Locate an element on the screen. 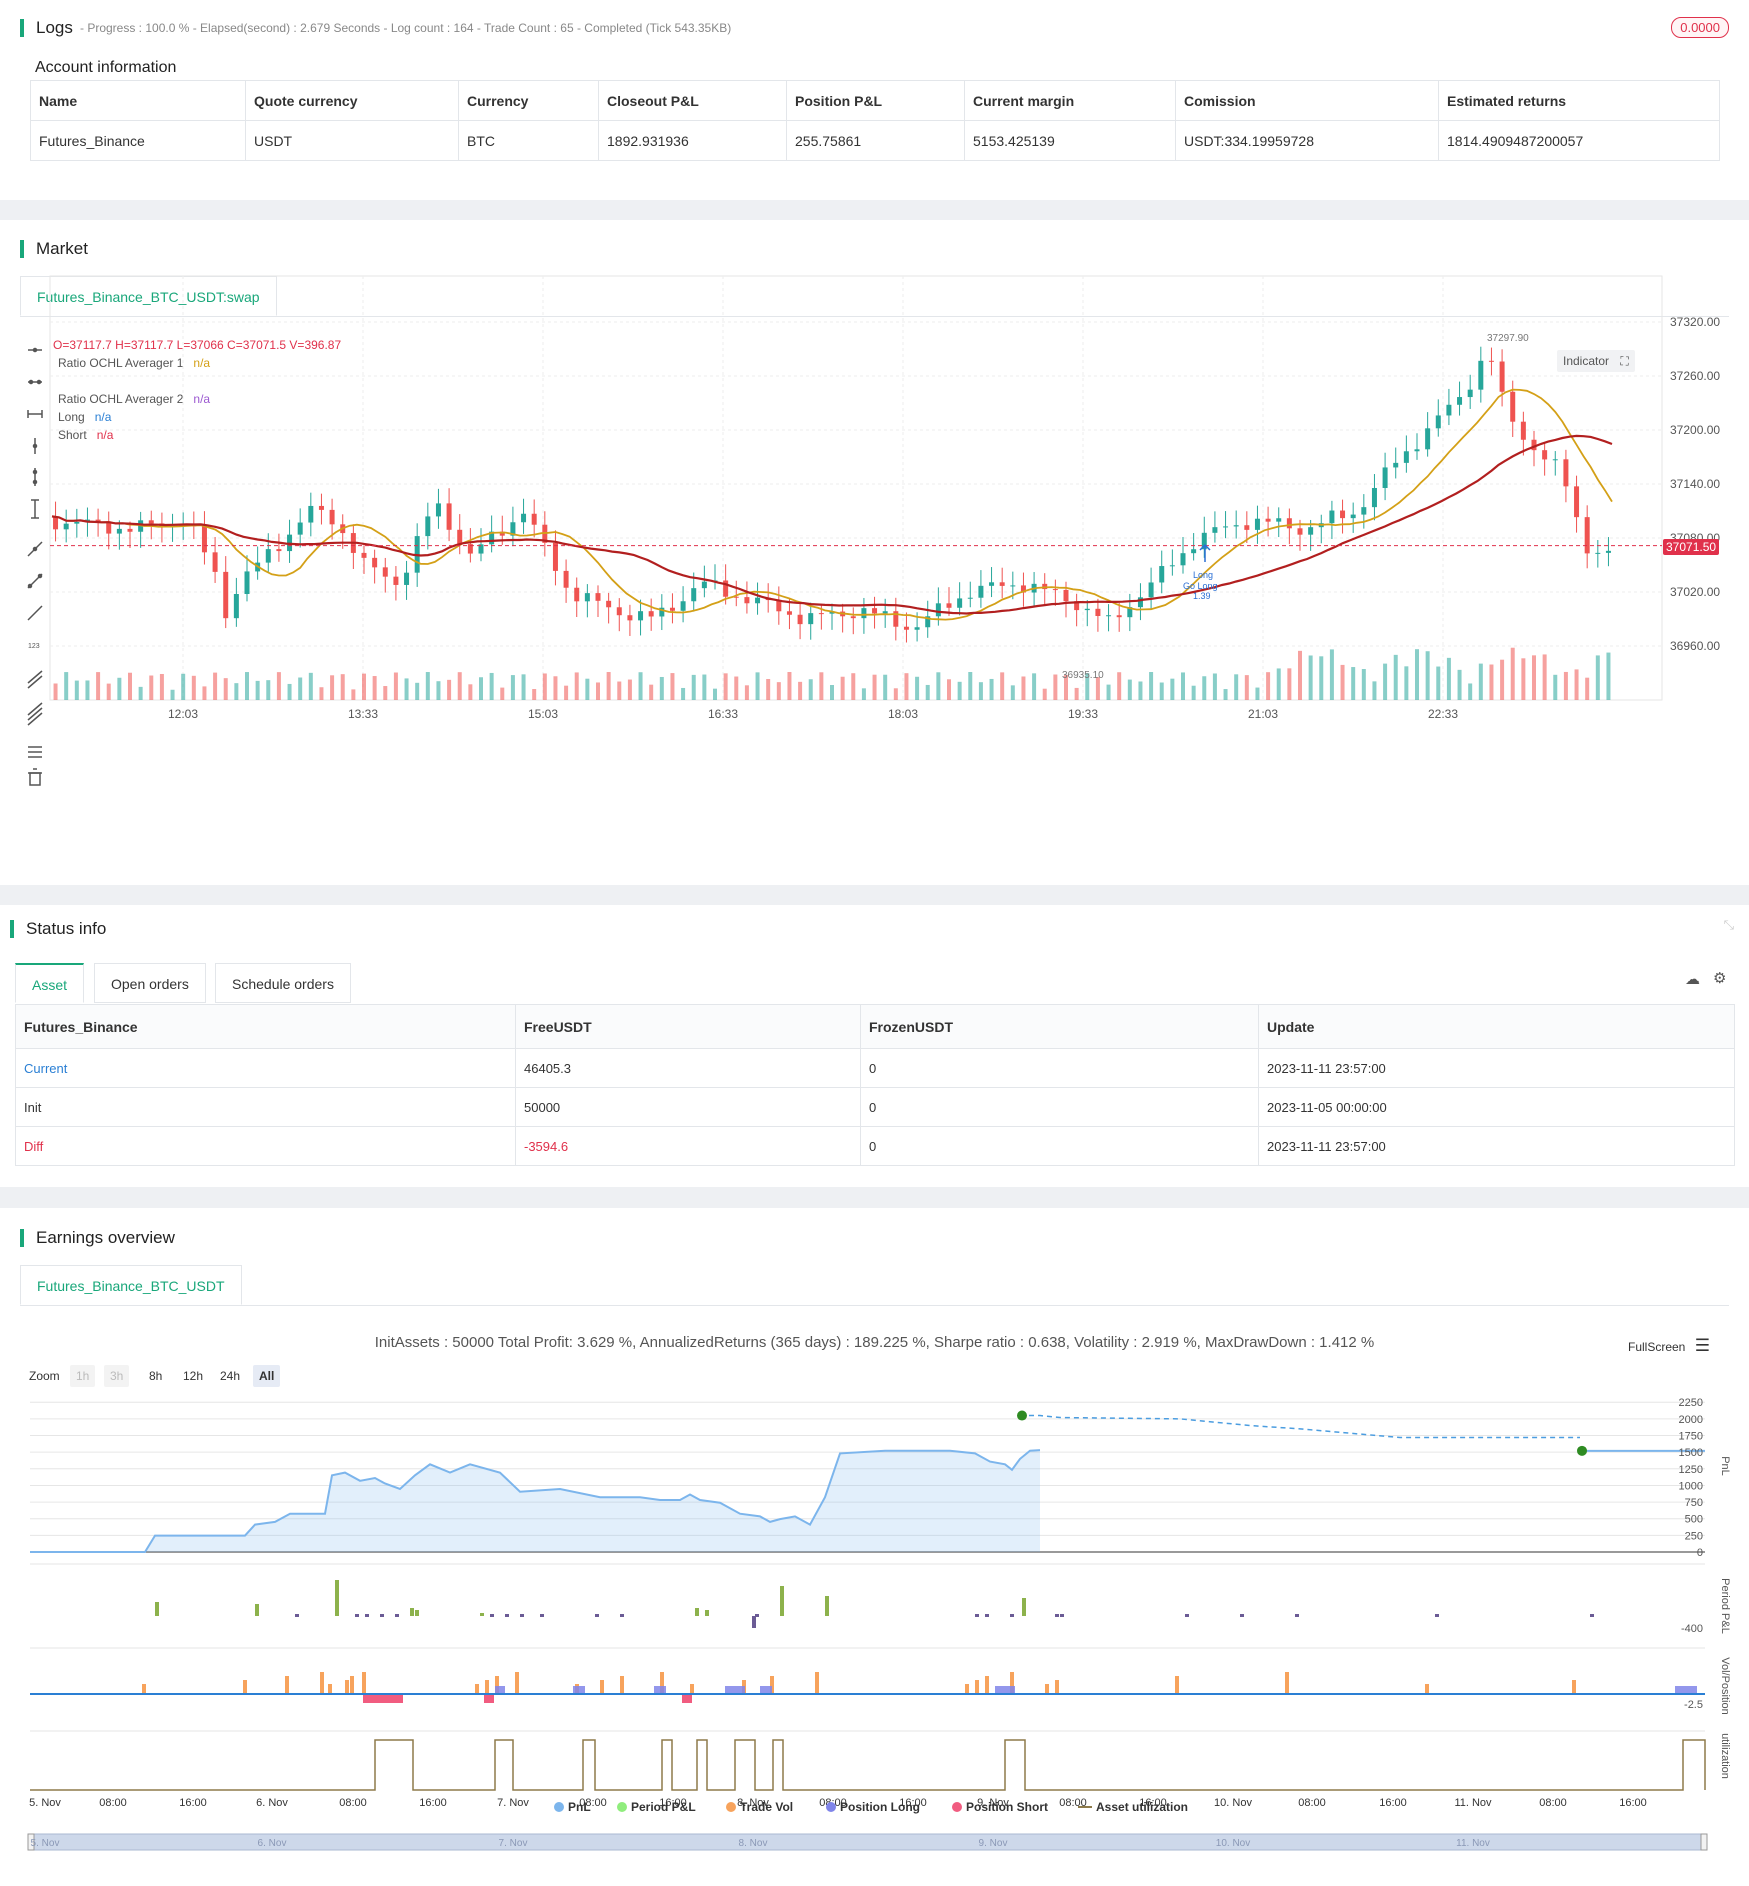  asset-cell: 46405.3 is located at coordinates (688, 1068).